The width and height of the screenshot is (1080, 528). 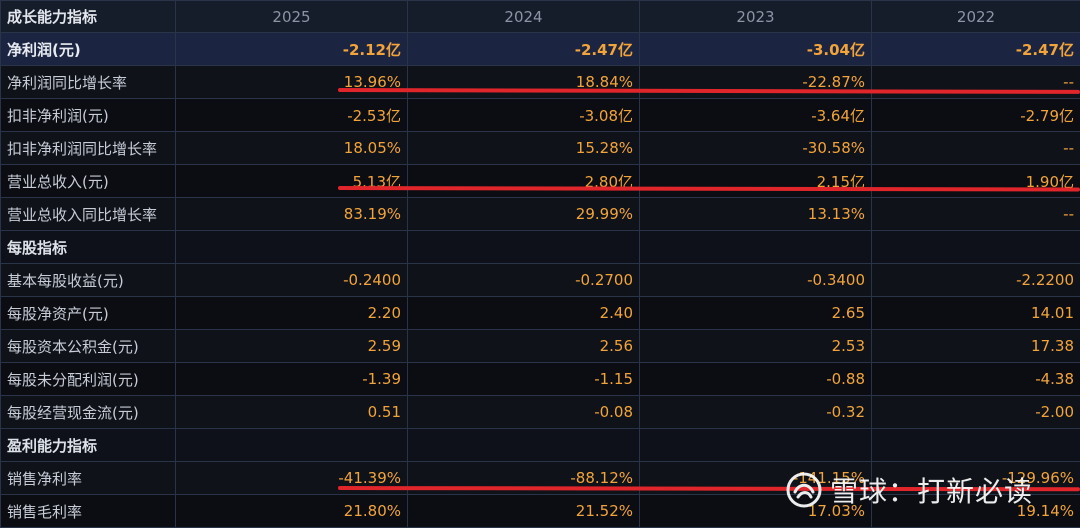 What do you see at coordinates (524, 379) in the screenshot?
I see `cell-value: -1.15` at bounding box center [524, 379].